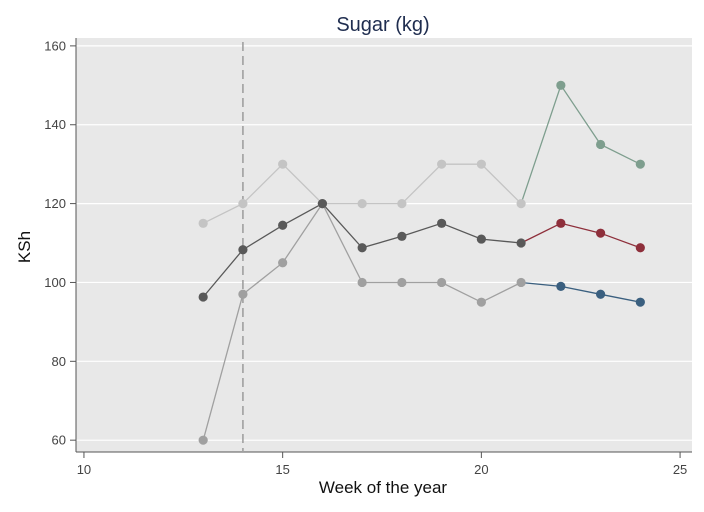 The width and height of the screenshot is (704, 512). What do you see at coordinates (680, 469) in the screenshot?
I see `x-tick-label: 25` at bounding box center [680, 469].